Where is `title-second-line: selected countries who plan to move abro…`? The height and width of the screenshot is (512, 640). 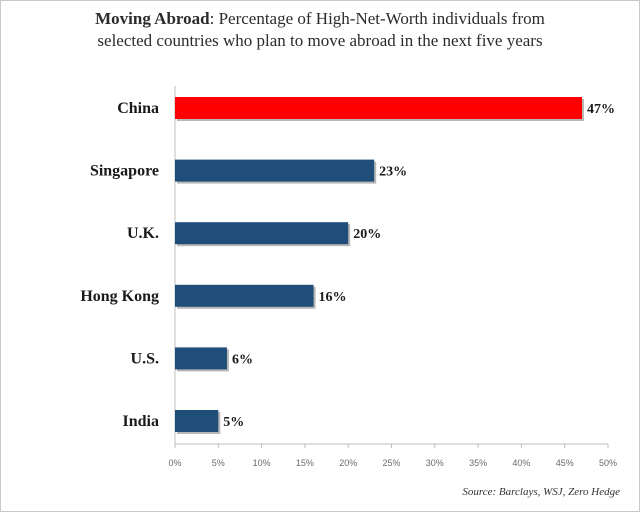 title-second-line: selected countries who plan to move abro… is located at coordinates (320, 40).